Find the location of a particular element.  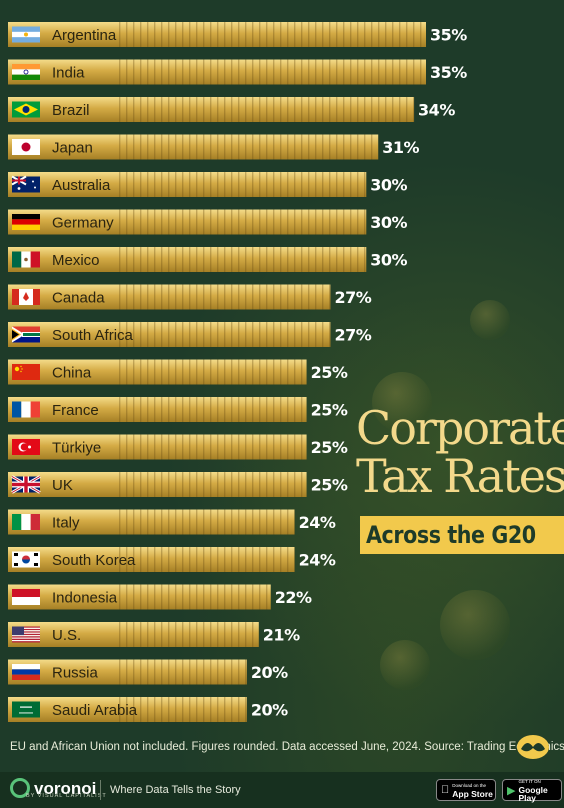

bar-row: South Africa 27% is located at coordinates (190, 334).